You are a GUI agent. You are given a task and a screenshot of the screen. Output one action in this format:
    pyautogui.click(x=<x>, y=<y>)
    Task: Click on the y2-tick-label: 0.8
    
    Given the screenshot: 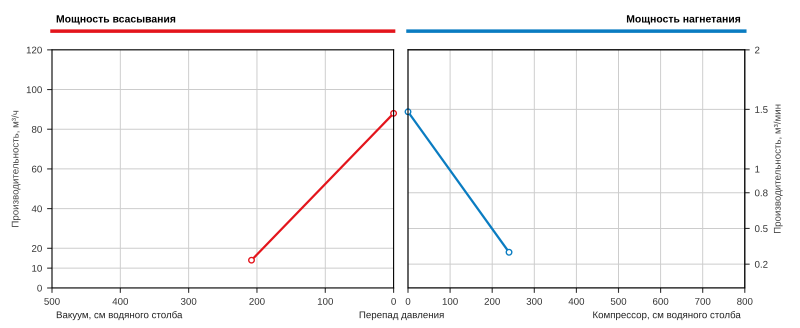 What is the action you would take?
    pyautogui.click(x=761, y=192)
    